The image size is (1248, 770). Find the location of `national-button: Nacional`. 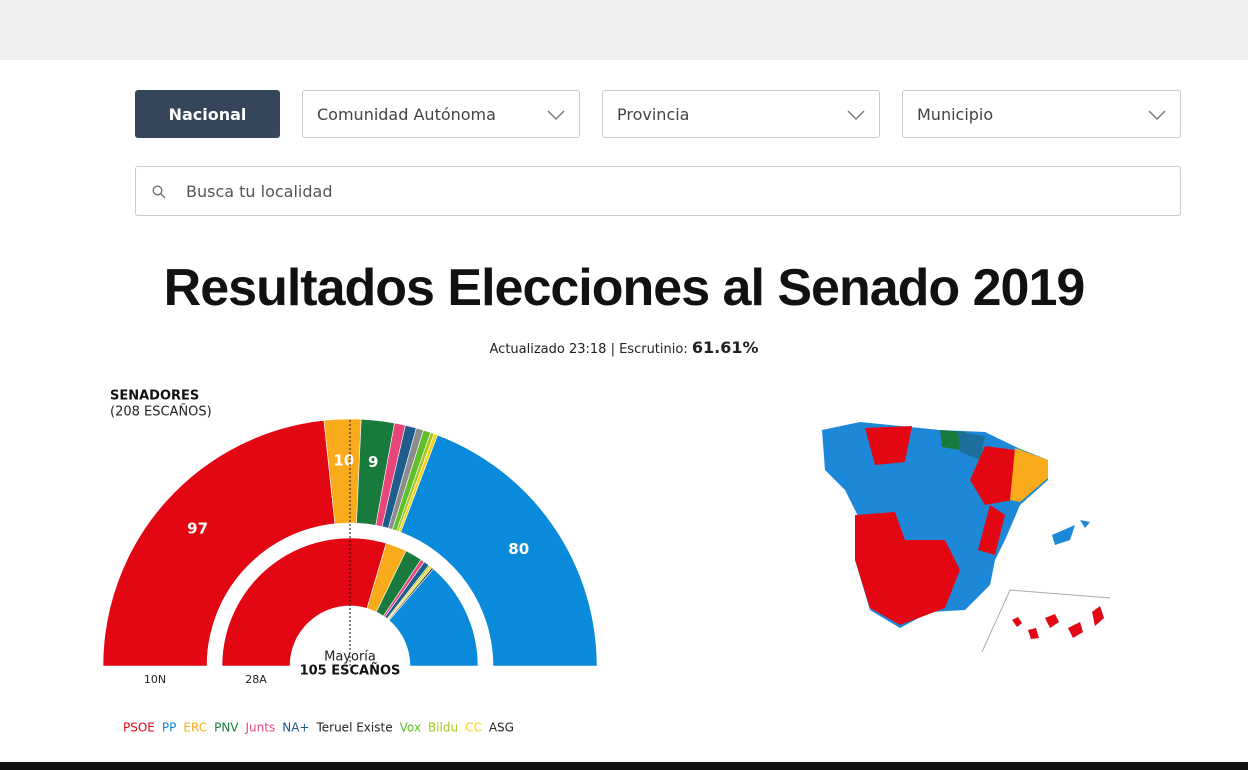

national-button: Nacional is located at coordinates (207, 114).